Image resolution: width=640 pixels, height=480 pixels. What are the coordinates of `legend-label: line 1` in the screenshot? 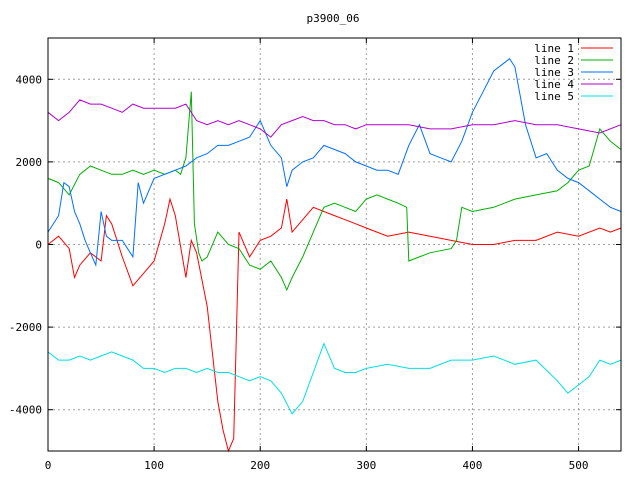 It's located at (554, 48).